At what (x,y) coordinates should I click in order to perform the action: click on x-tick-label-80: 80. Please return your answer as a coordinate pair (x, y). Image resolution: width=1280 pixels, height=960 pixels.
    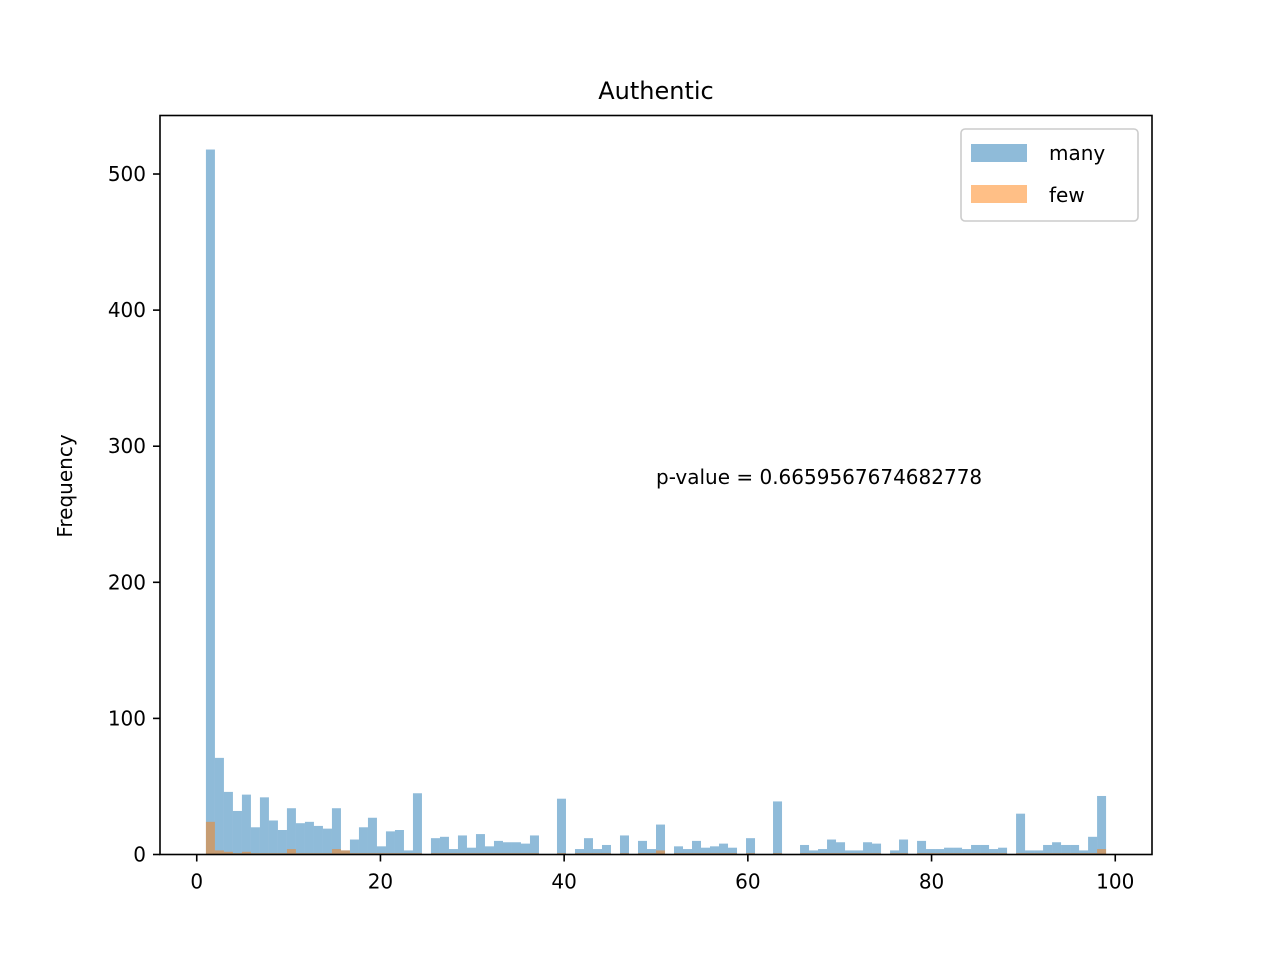
    Looking at the image, I should click on (931, 882).